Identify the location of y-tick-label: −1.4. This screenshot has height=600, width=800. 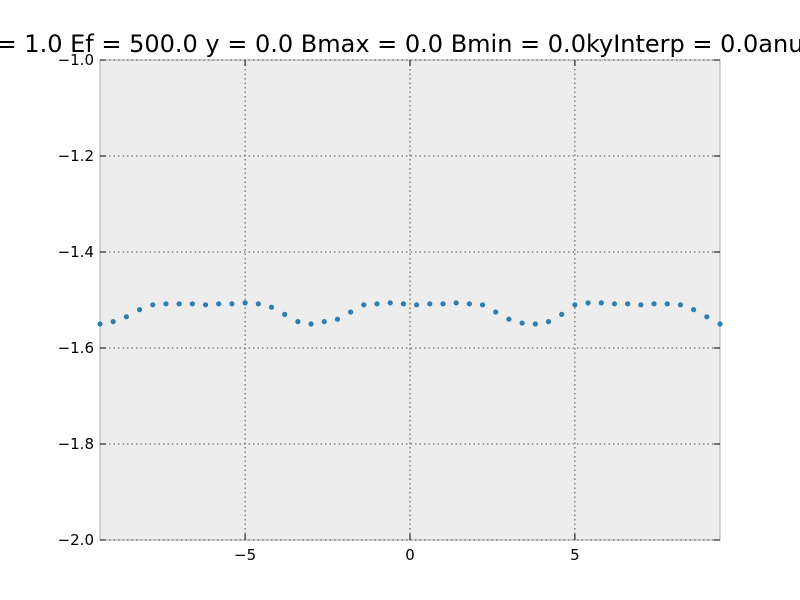
(76, 252).